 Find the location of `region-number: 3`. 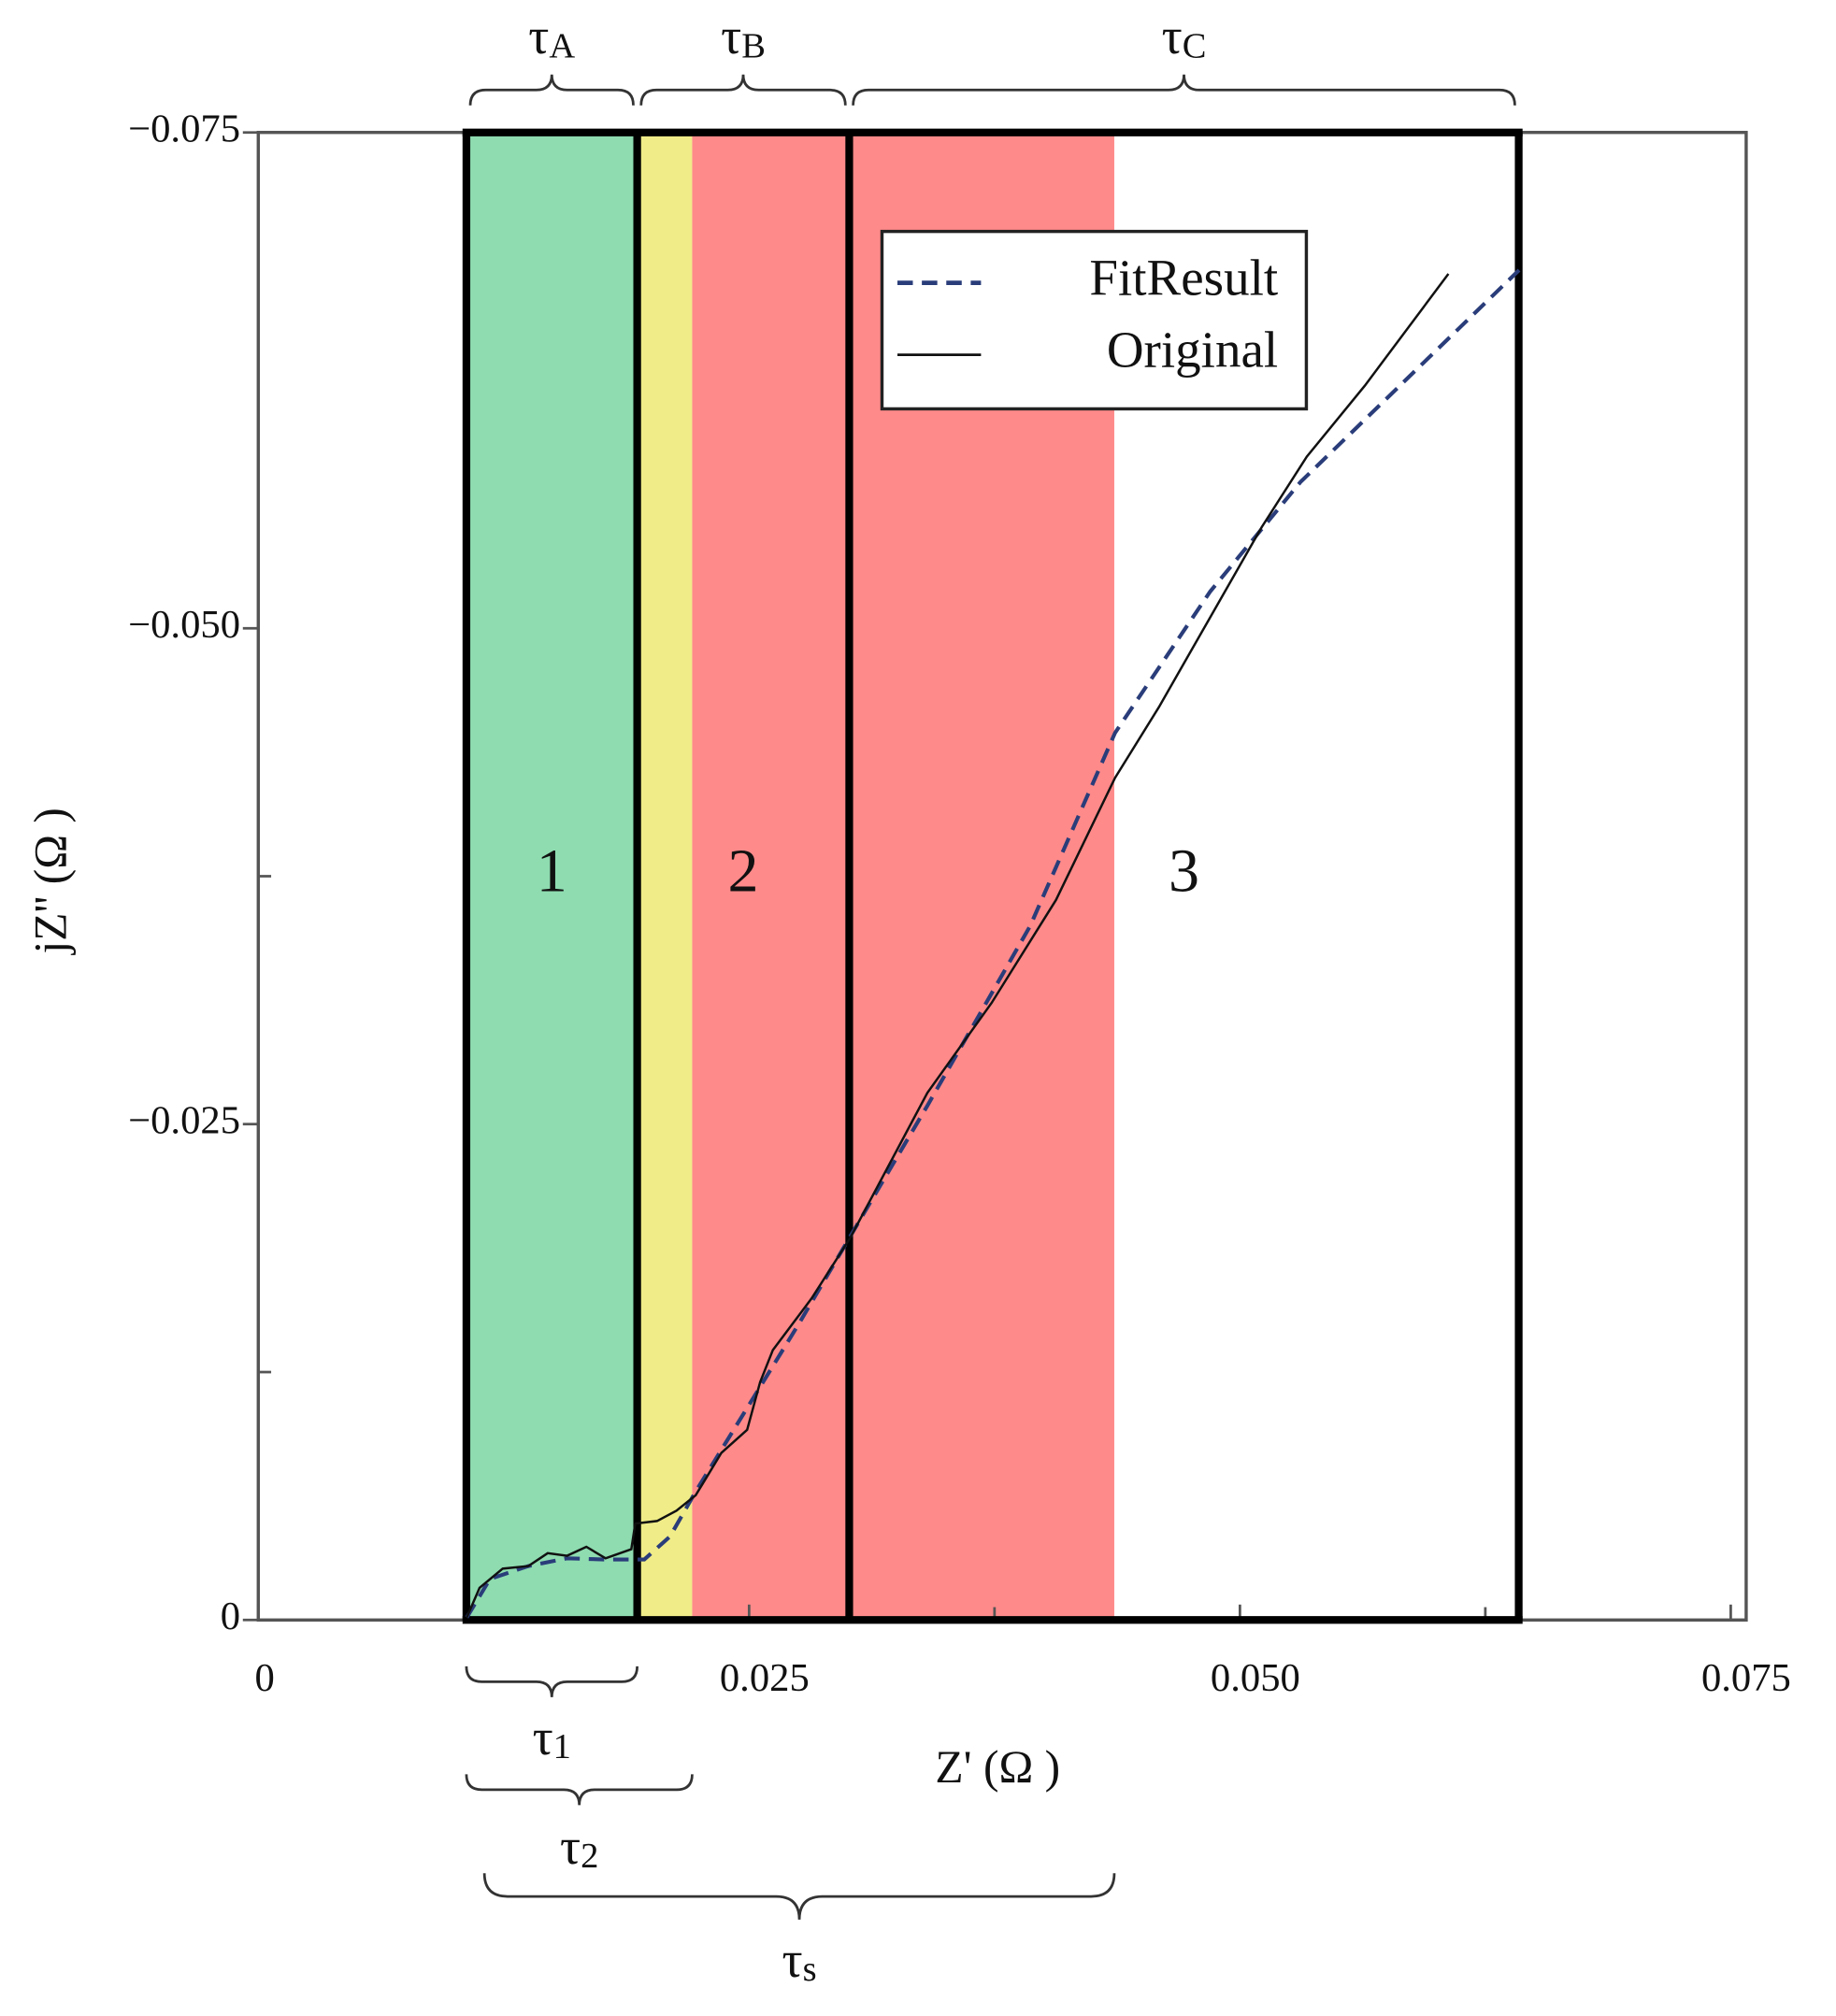

region-number: 3 is located at coordinates (1184, 871).